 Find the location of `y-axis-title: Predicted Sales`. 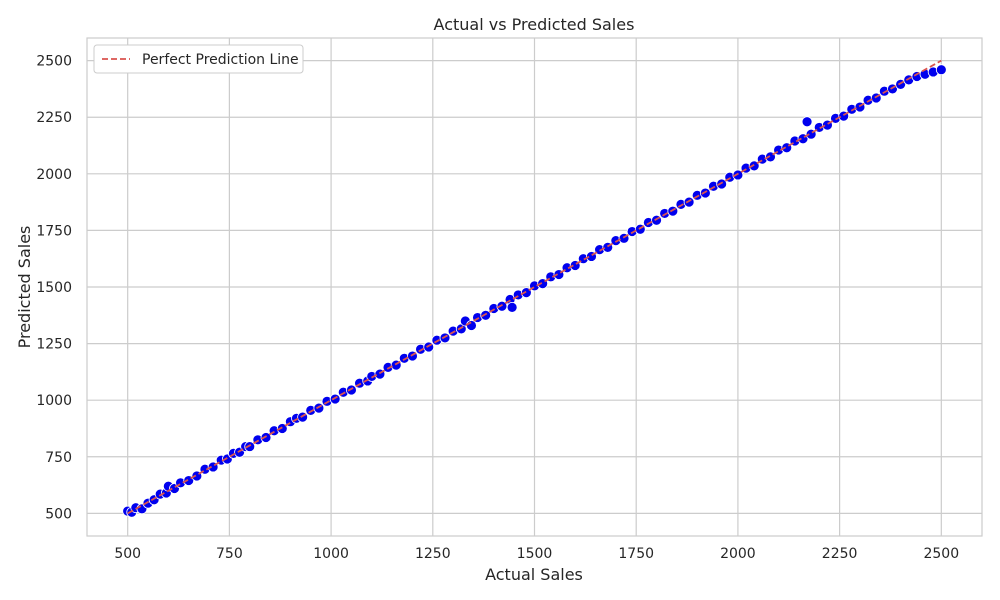

y-axis-title: Predicted Sales is located at coordinates (24, 287).